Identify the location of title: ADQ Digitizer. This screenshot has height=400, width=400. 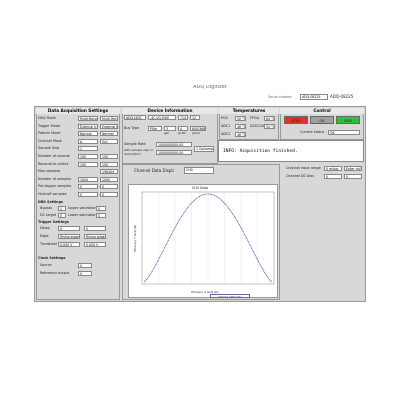
(210, 87).